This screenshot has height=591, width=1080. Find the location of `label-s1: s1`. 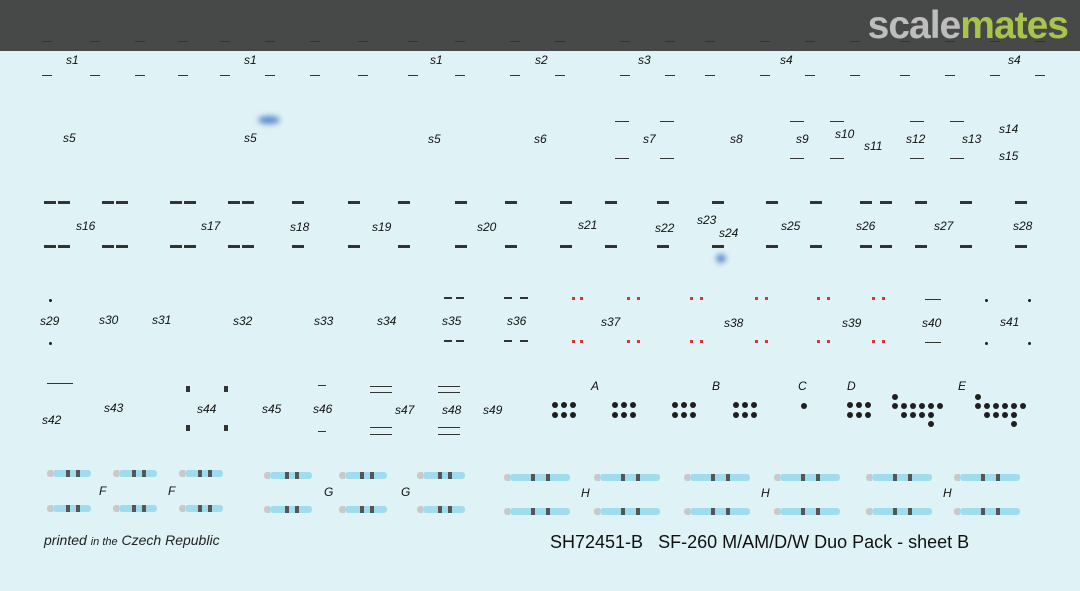

label-s1: s1 is located at coordinates (72, 60).